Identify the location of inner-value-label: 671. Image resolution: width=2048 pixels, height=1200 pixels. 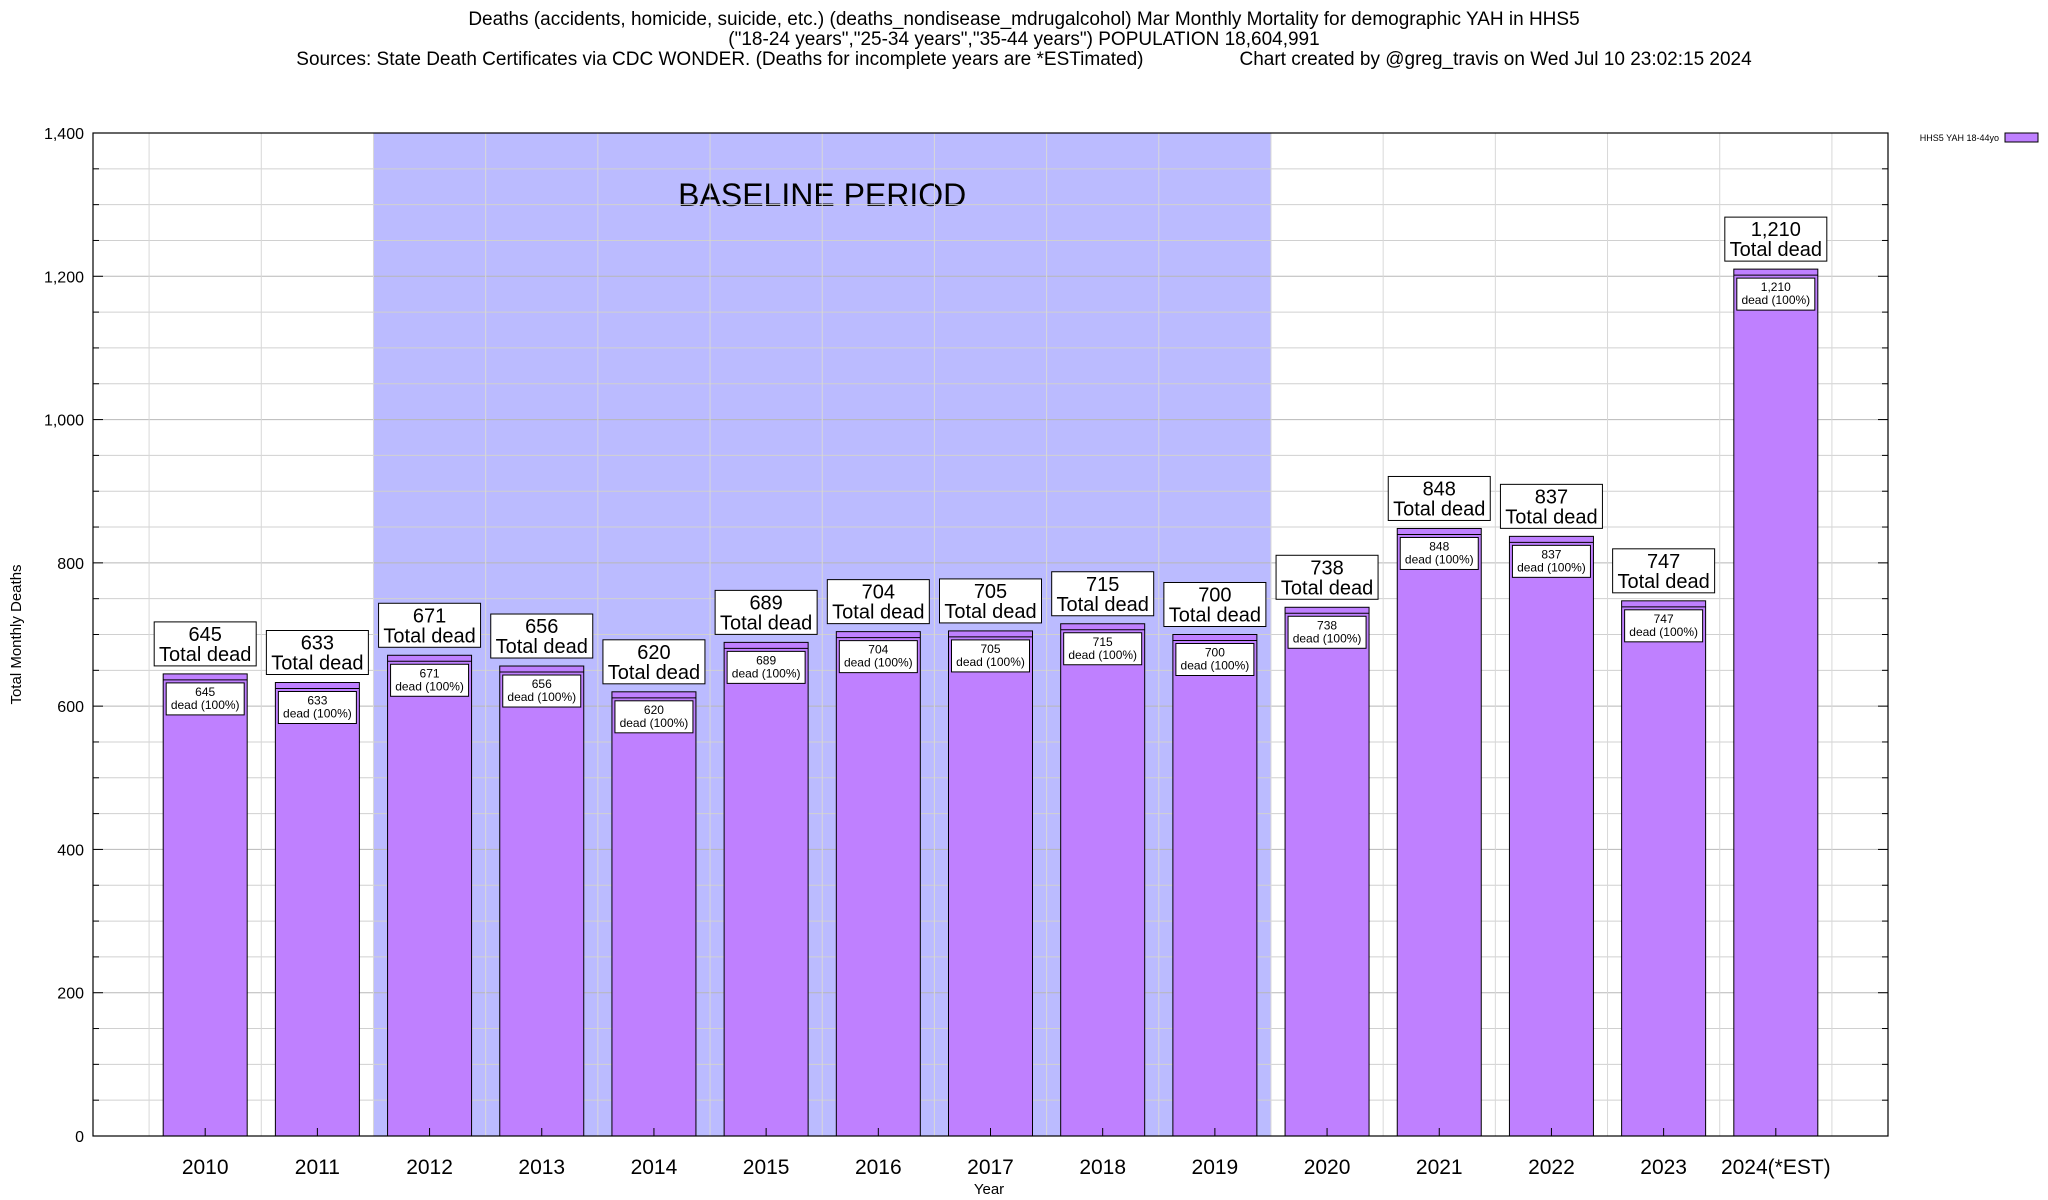
(430, 673).